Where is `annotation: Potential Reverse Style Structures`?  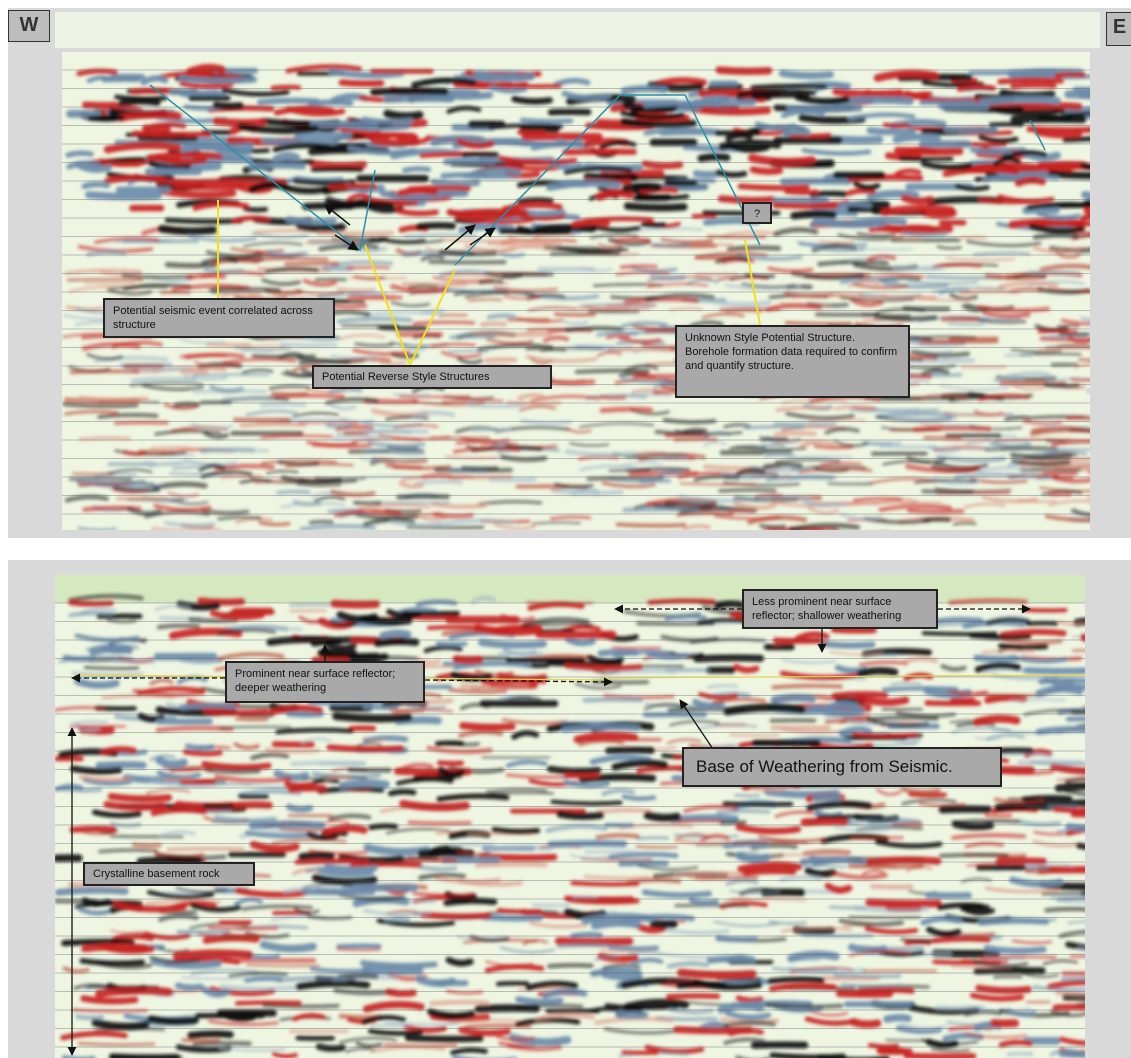
annotation: Potential Reverse Style Structures is located at coordinates (432, 377).